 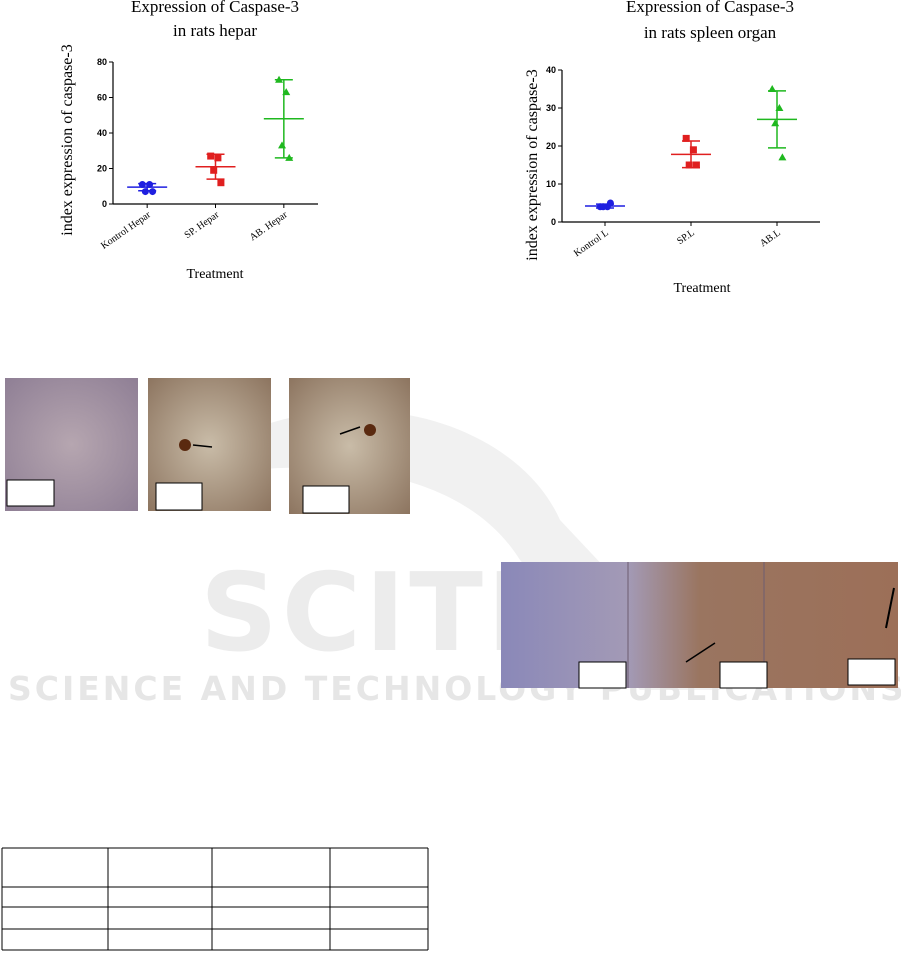 What do you see at coordinates (710, 32) in the screenshot?
I see `chart-title: in rats spleen organ` at bounding box center [710, 32].